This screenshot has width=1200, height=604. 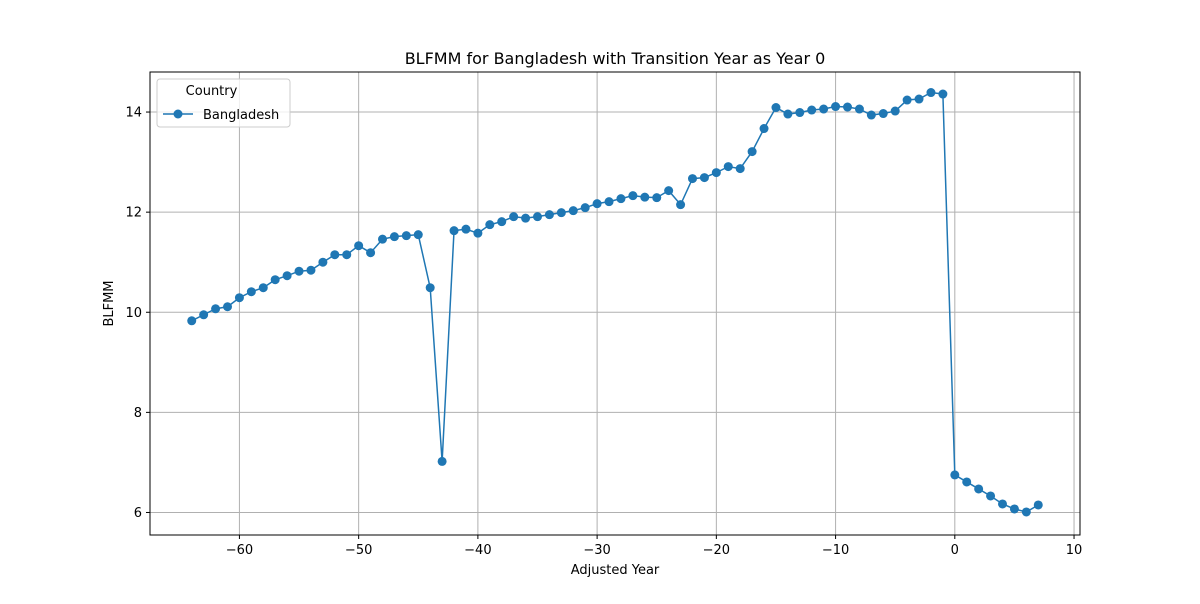 I want to click on x-tick-label: 10, so click(x=1074, y=550).